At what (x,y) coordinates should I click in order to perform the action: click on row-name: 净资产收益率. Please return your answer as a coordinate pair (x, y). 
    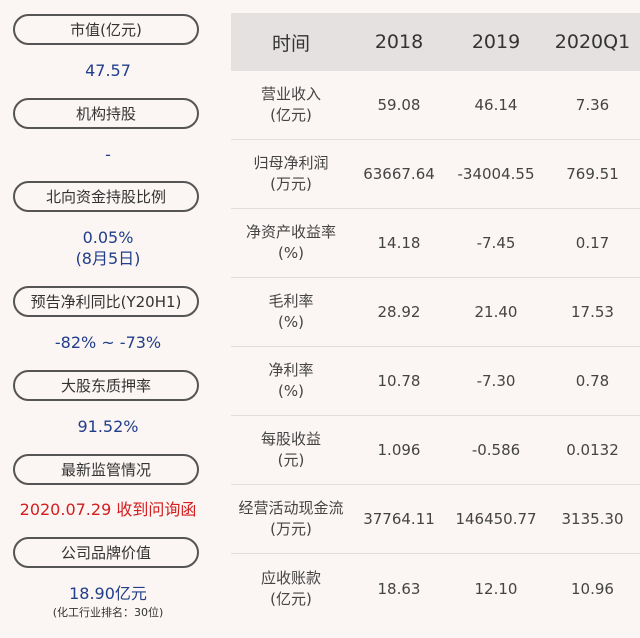
    Looking at the image, I should click on (290, 232).